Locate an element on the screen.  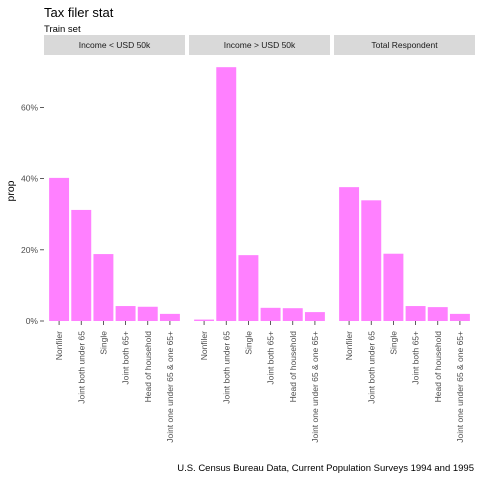
y-axis: 0% 20% 40% 60% is located at coordinates (32, 214).